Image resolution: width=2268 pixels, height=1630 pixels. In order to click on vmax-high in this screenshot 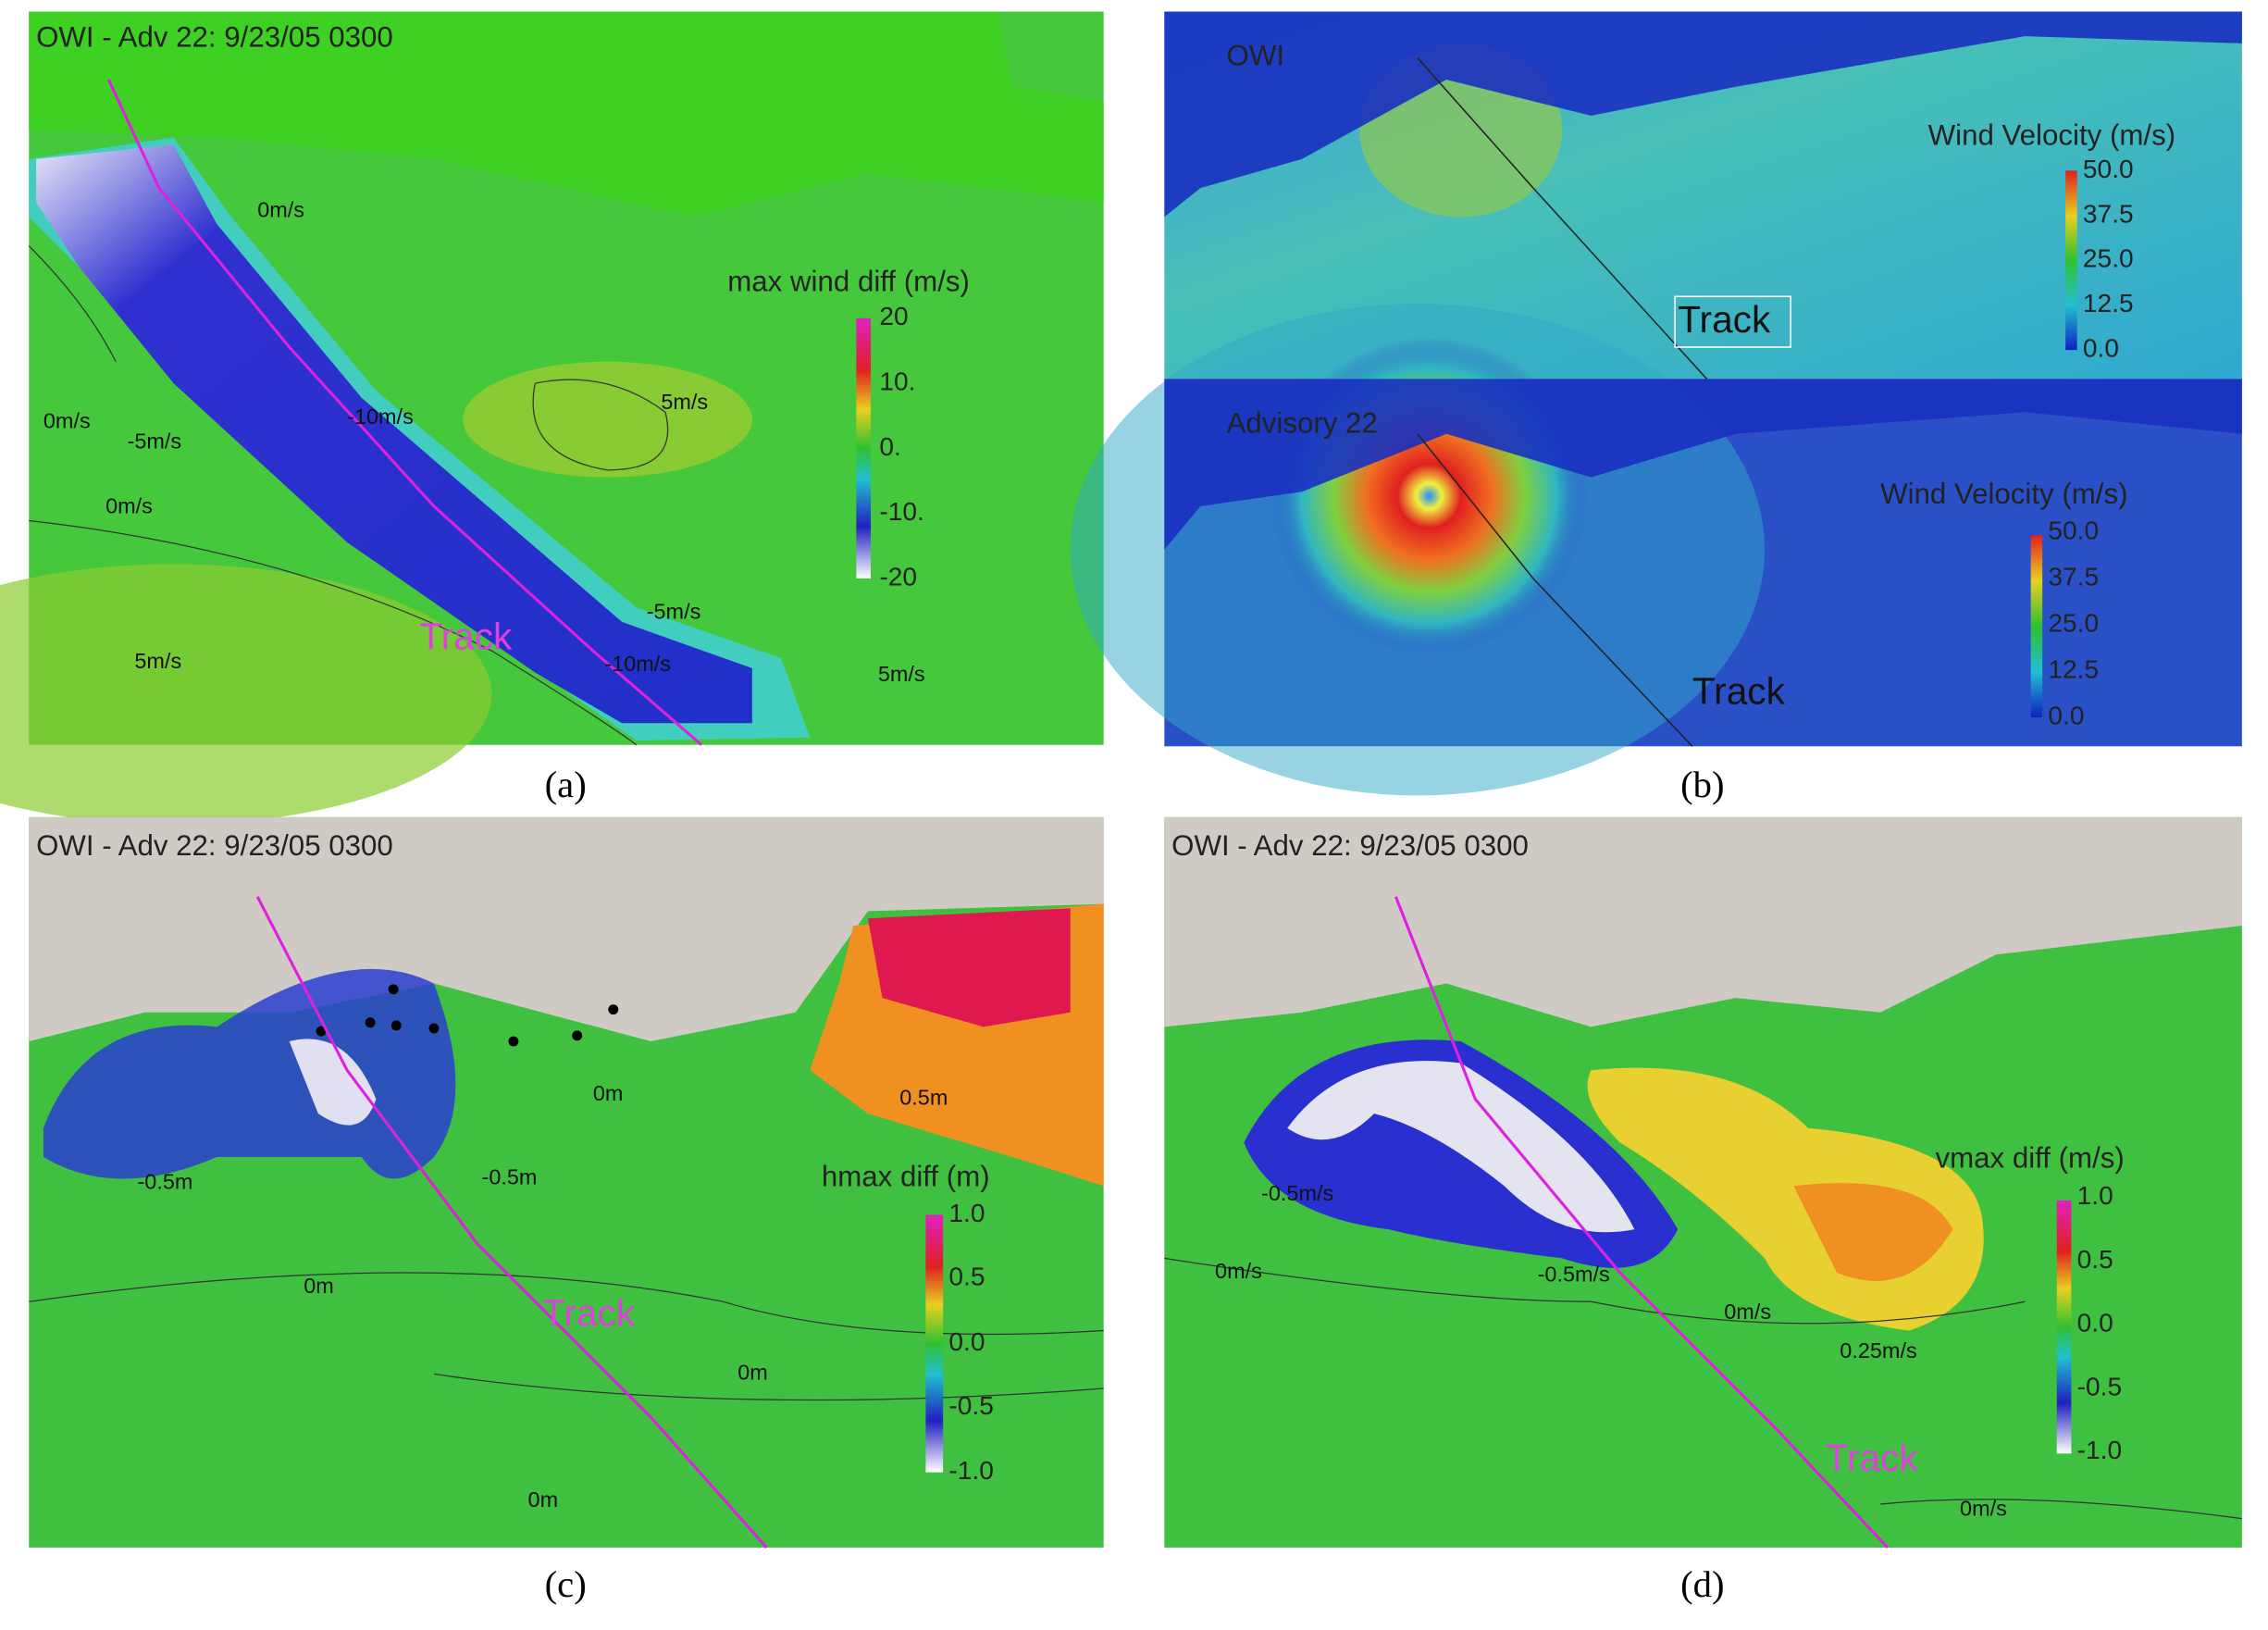, I will do `click(1873, 1232)`.